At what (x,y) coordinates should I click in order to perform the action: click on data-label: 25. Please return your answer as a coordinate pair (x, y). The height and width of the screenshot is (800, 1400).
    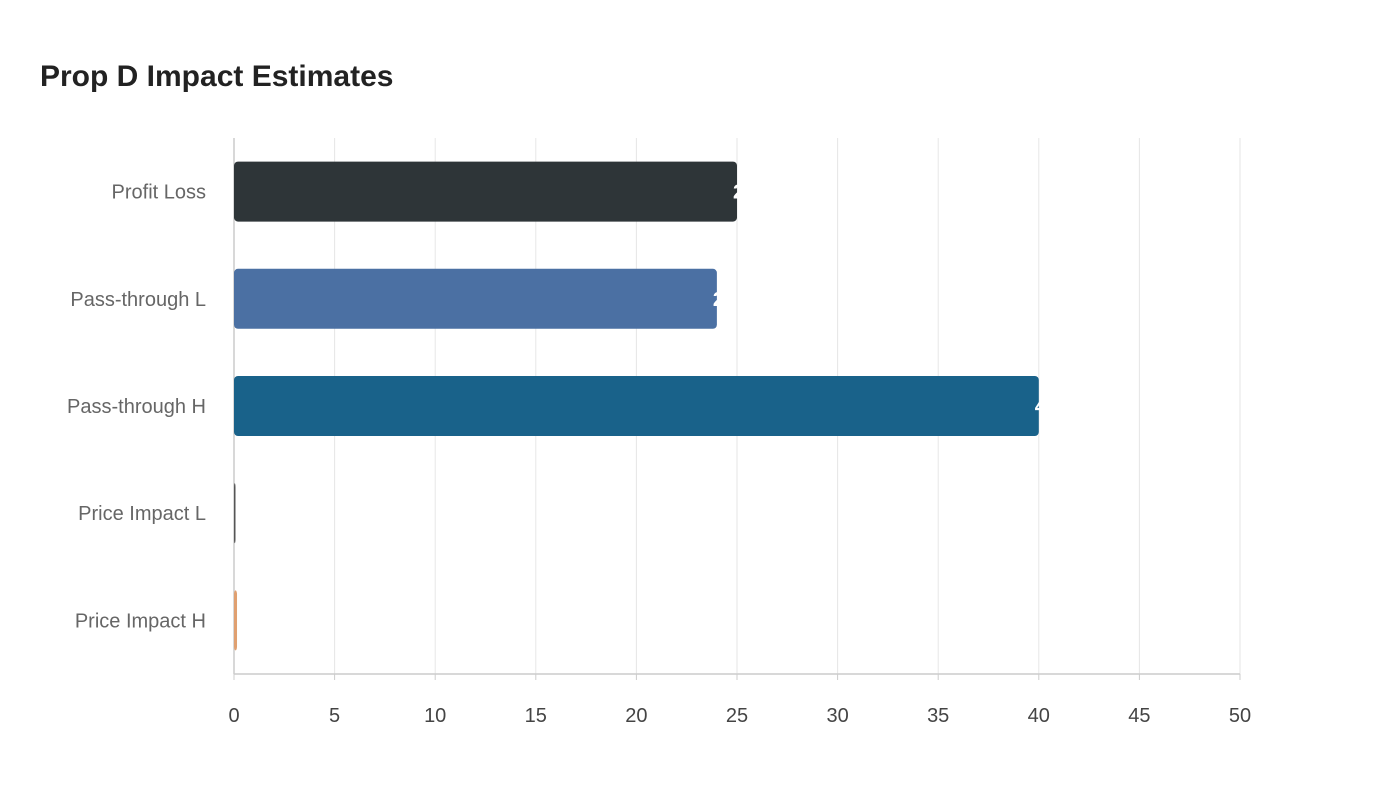
    Looking at the image, I should click on (744, 193).